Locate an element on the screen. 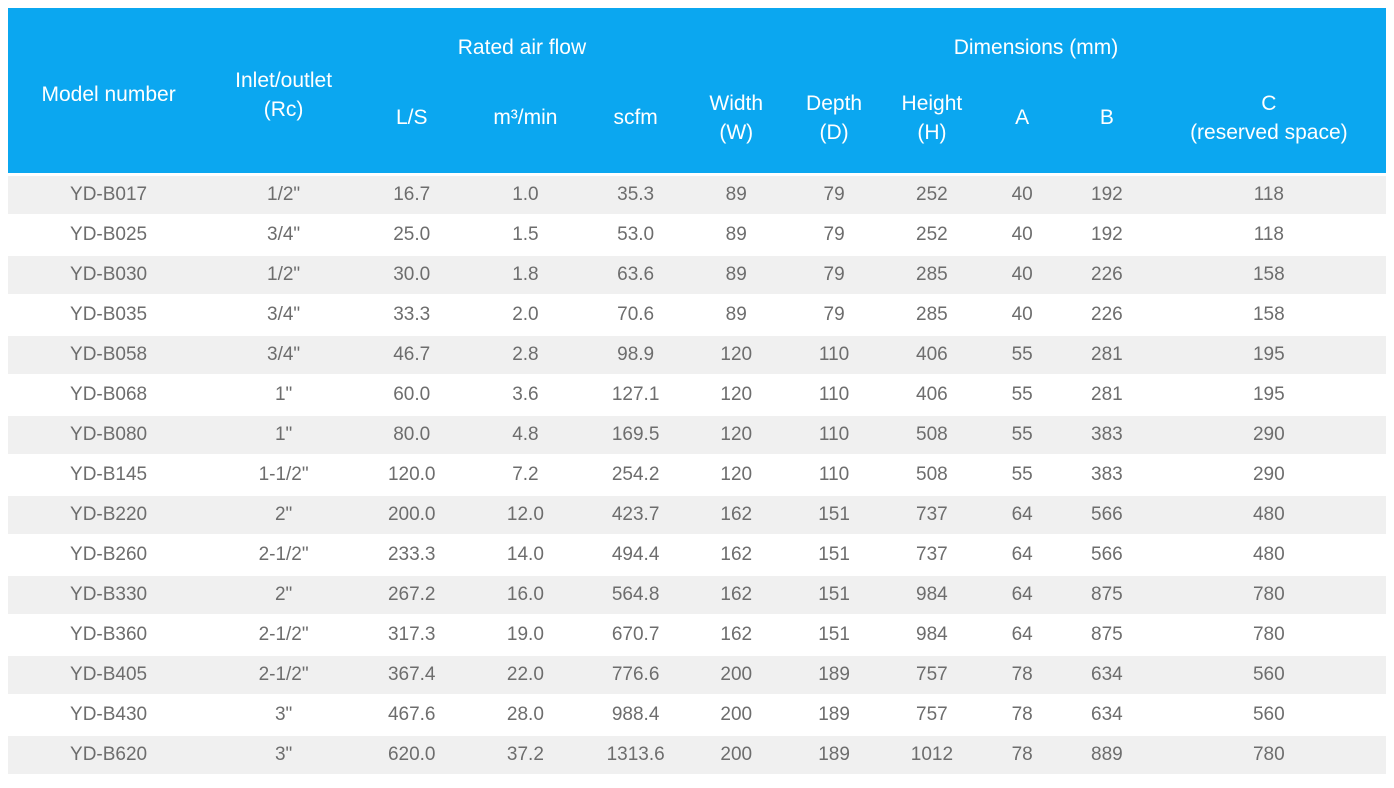  table-cell: 1012 is located at coordinates (932, 756).